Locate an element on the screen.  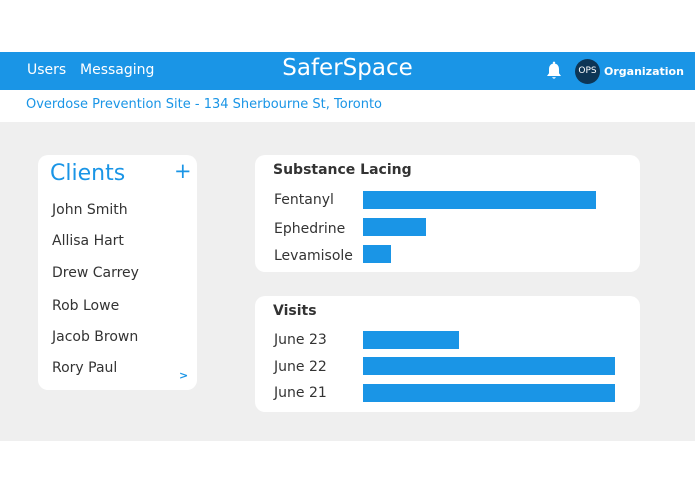
substance-label: Fentanyl is located at coordinates (304, 200).